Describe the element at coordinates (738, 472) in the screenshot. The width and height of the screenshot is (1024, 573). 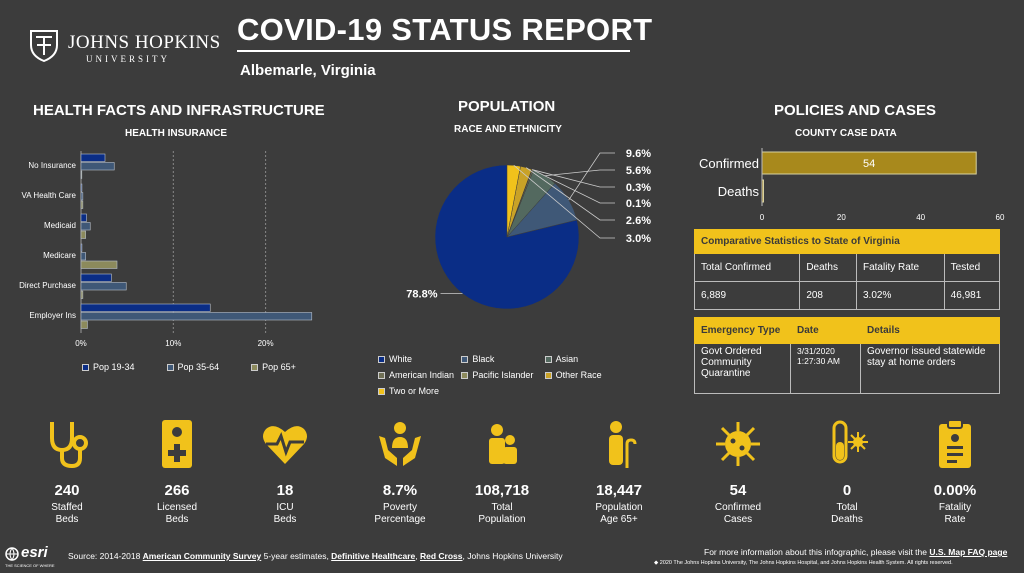
I see `stat-confirmed-cases: 54 Confirmed Cases` at that location.